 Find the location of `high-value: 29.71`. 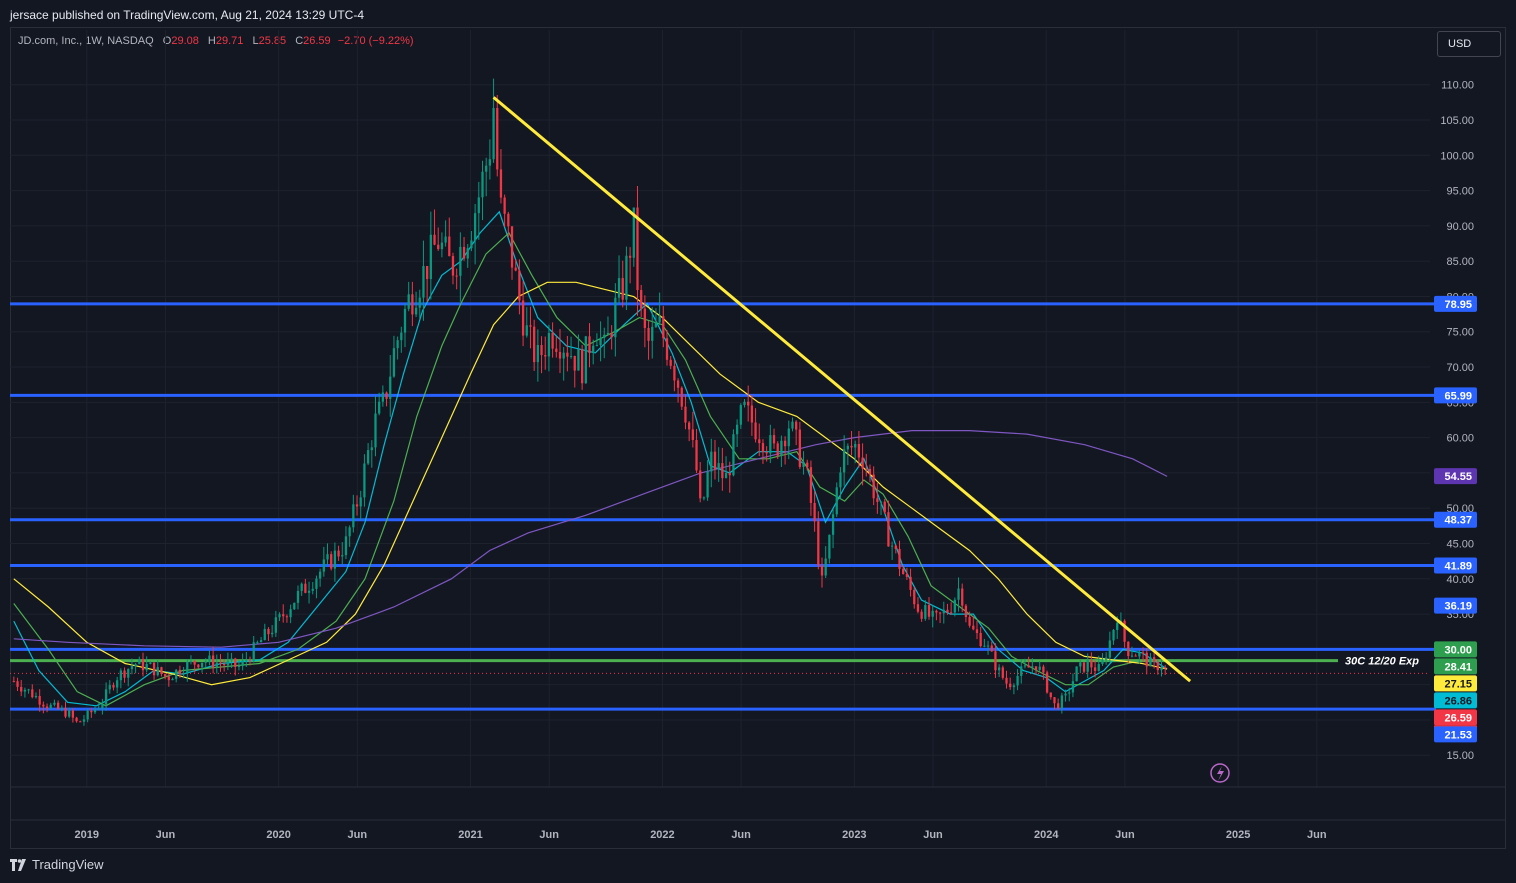

high-value: 29.71 is located at coordinates (229, 41).